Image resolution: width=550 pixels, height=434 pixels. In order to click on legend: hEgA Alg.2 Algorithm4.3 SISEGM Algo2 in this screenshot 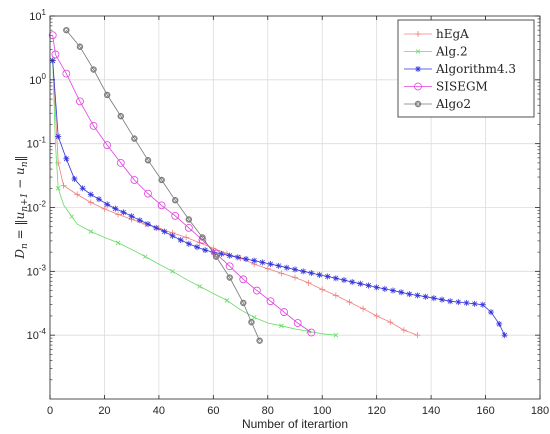, I will do `click(466, 68)`.